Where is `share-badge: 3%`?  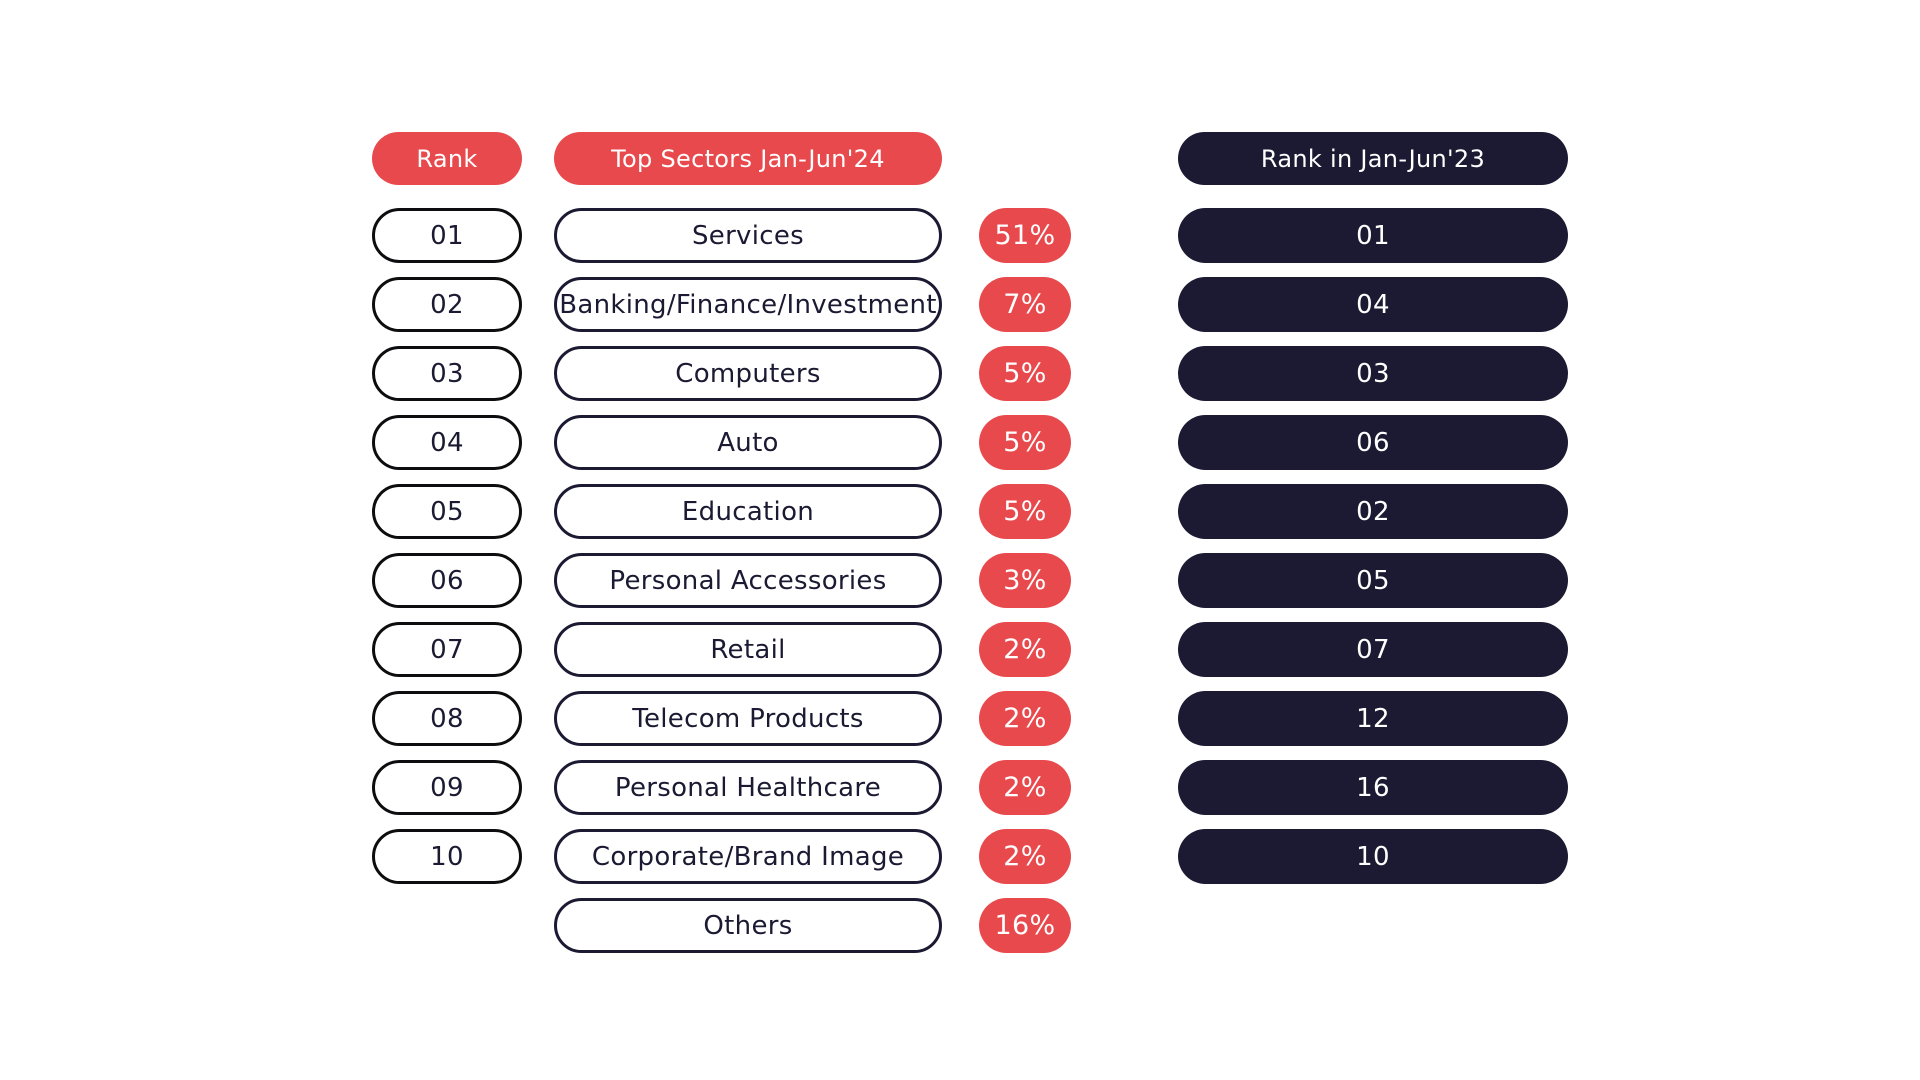 share-badge: 3% is located at coordinates (1025, 580).